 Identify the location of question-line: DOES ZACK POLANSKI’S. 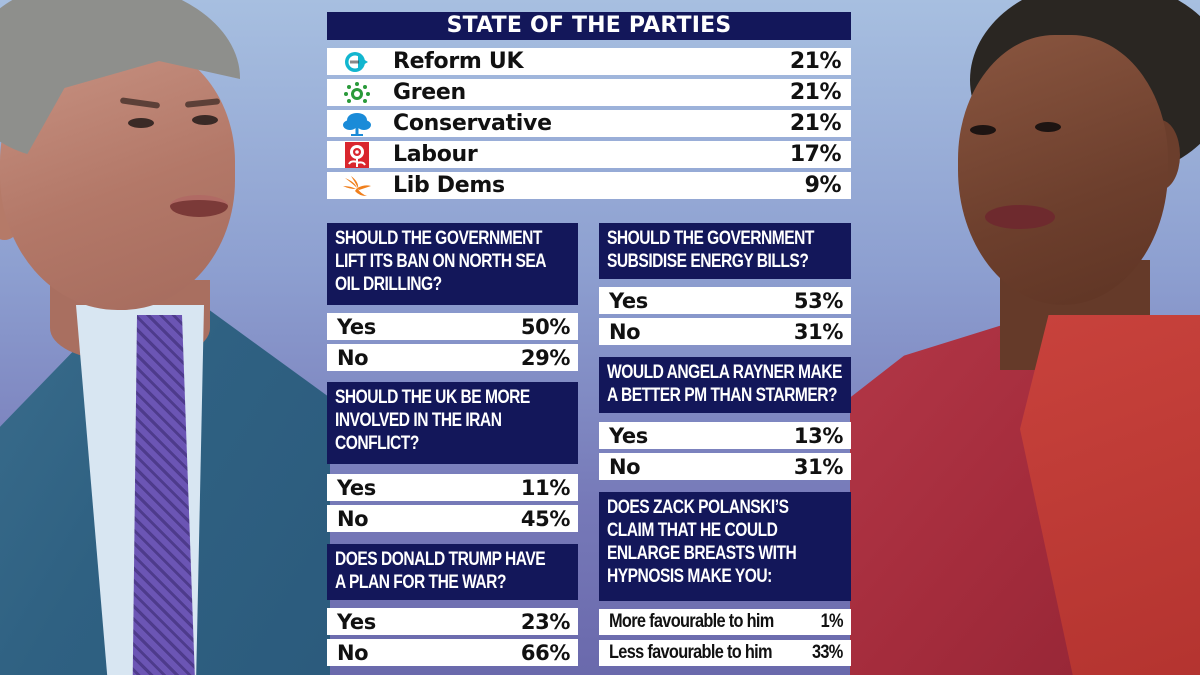
(698, 507).